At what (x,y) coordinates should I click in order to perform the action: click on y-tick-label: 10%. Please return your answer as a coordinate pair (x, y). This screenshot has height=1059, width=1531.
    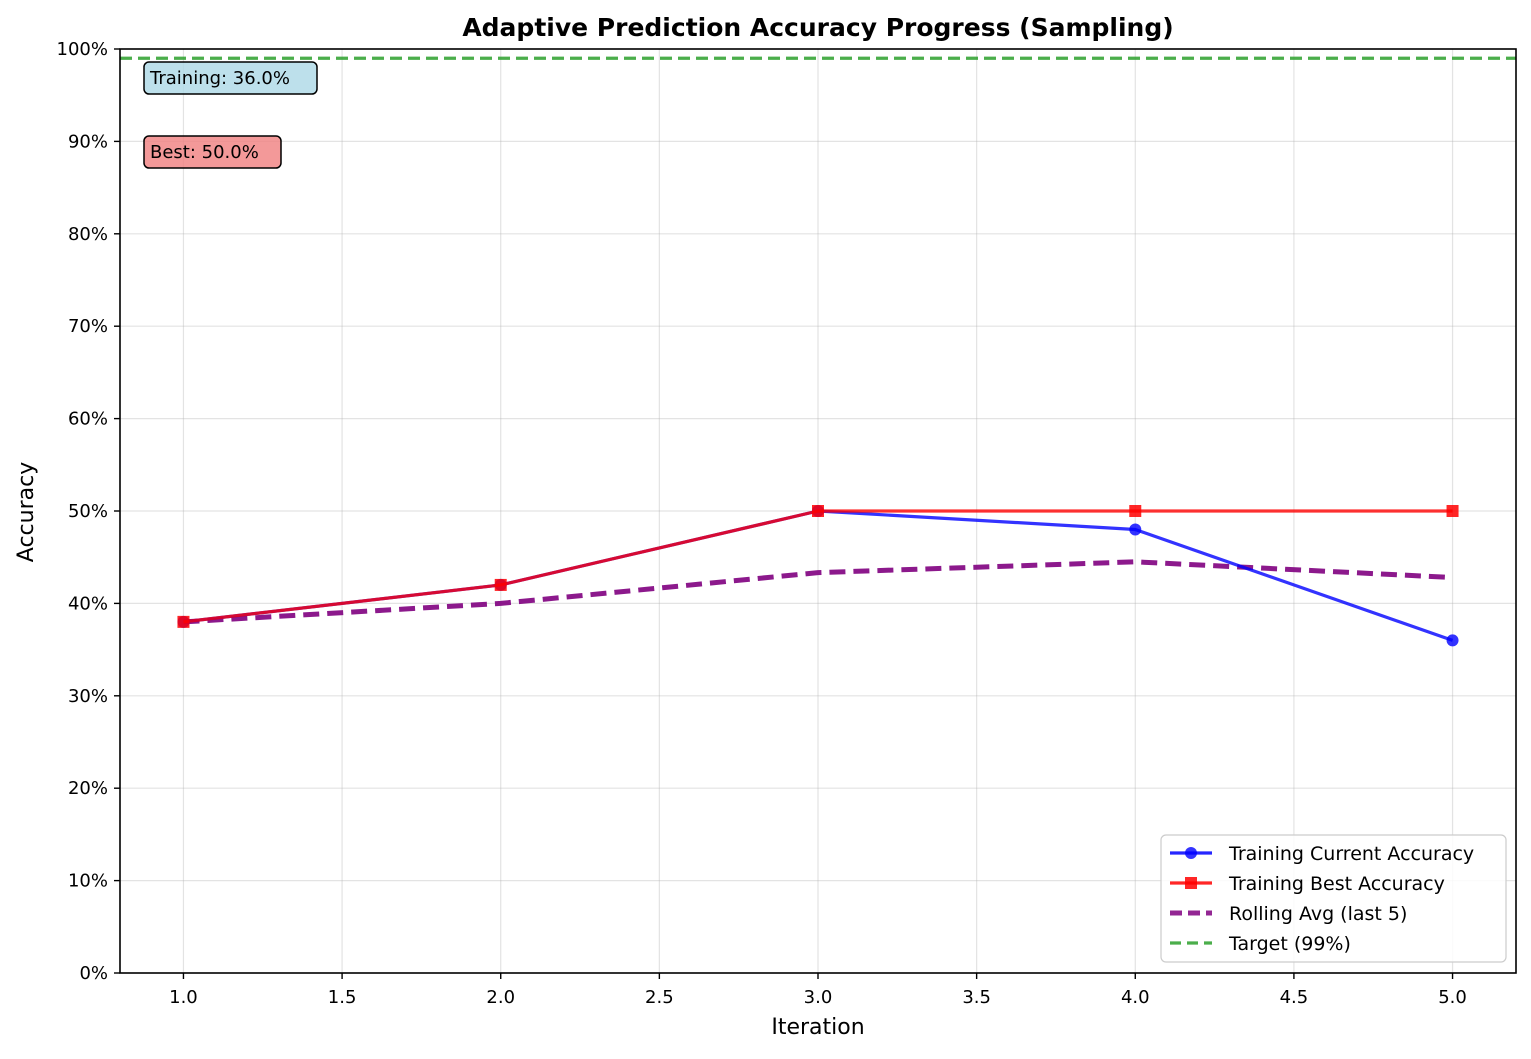
    Looking at the image, I should click on (88, 881).